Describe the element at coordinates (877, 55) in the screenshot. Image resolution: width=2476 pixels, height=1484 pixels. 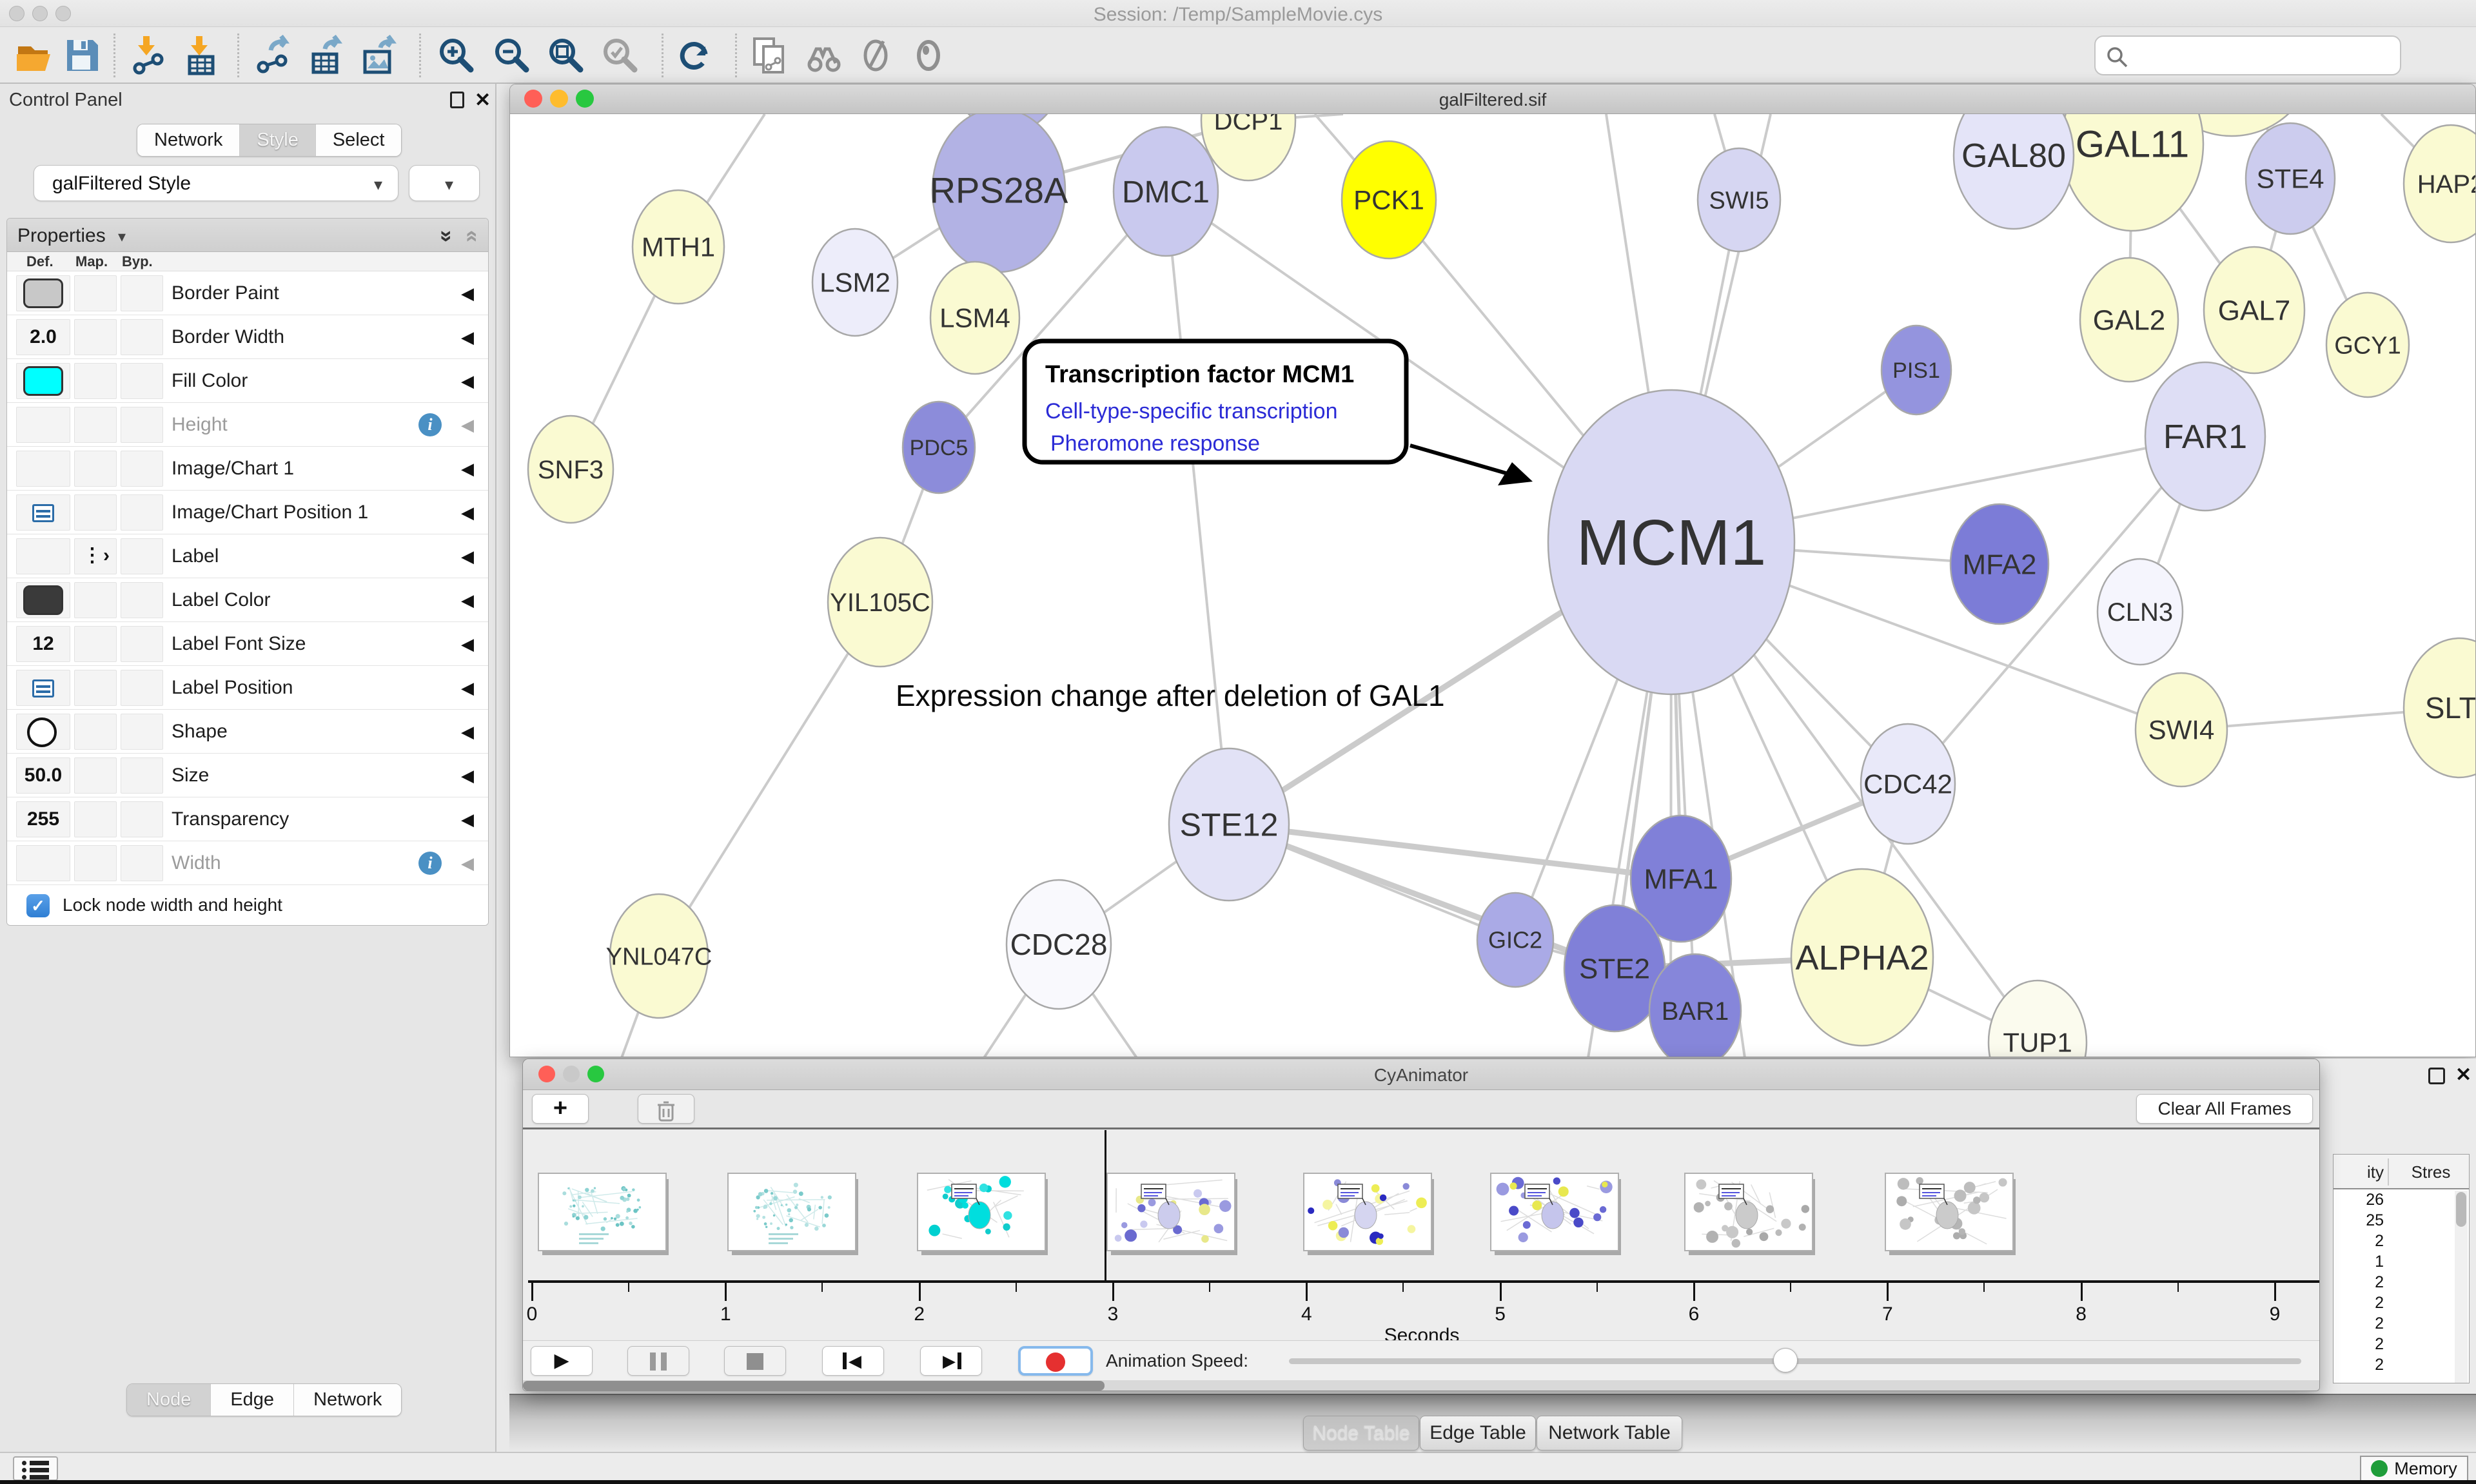
I see `hide-selected-icon` at that location.